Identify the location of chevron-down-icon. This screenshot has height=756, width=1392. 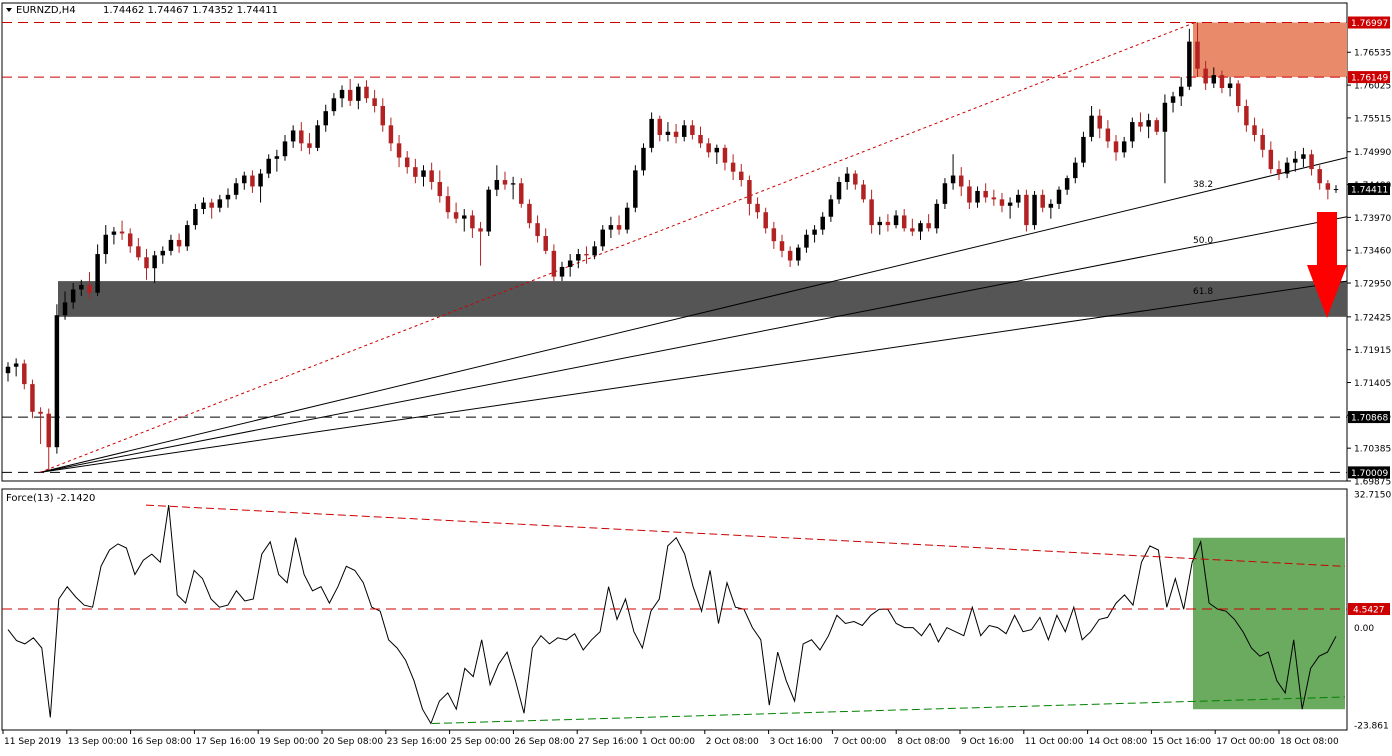
(9, 10).